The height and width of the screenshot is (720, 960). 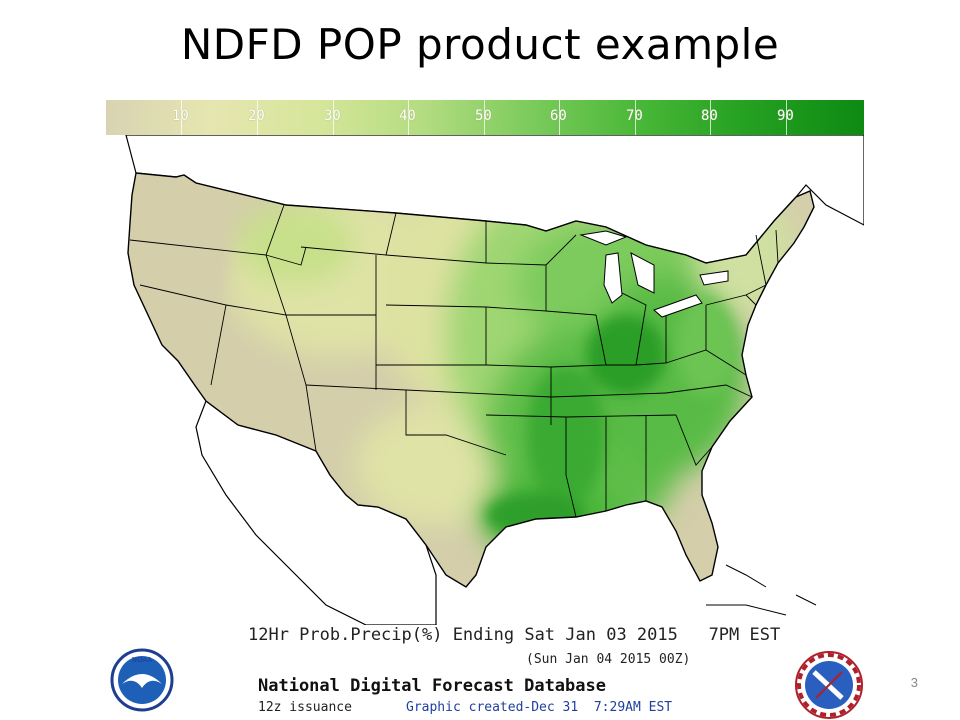 I want to click on legend-tick-label: 40, so click(x=407, y=116).